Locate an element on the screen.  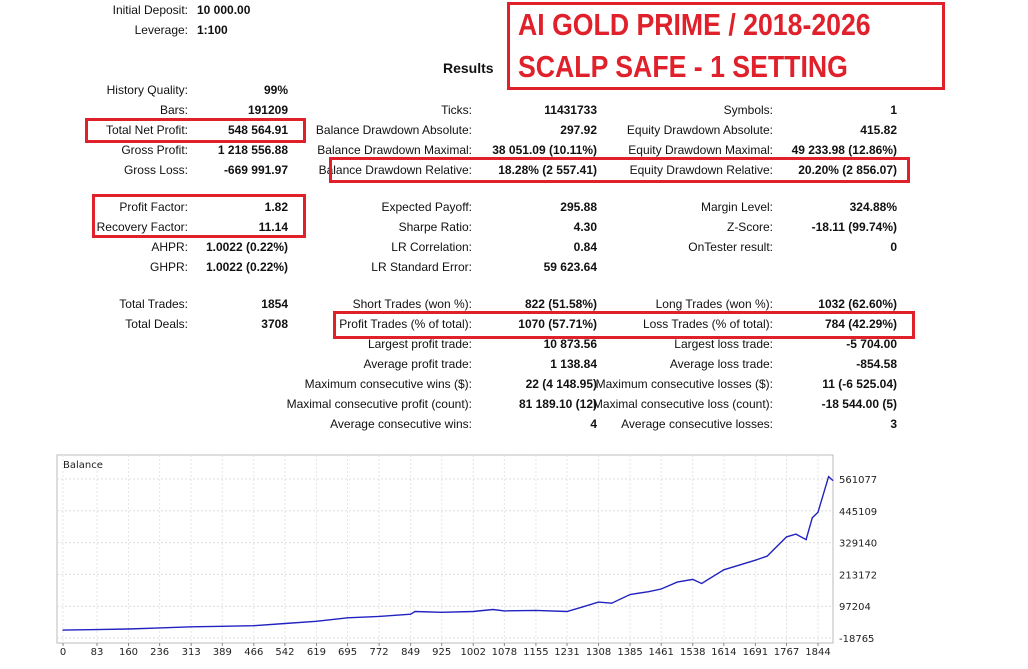
long-trades-won-label: Long Trades (won %): is located at coordinates (714, 304).